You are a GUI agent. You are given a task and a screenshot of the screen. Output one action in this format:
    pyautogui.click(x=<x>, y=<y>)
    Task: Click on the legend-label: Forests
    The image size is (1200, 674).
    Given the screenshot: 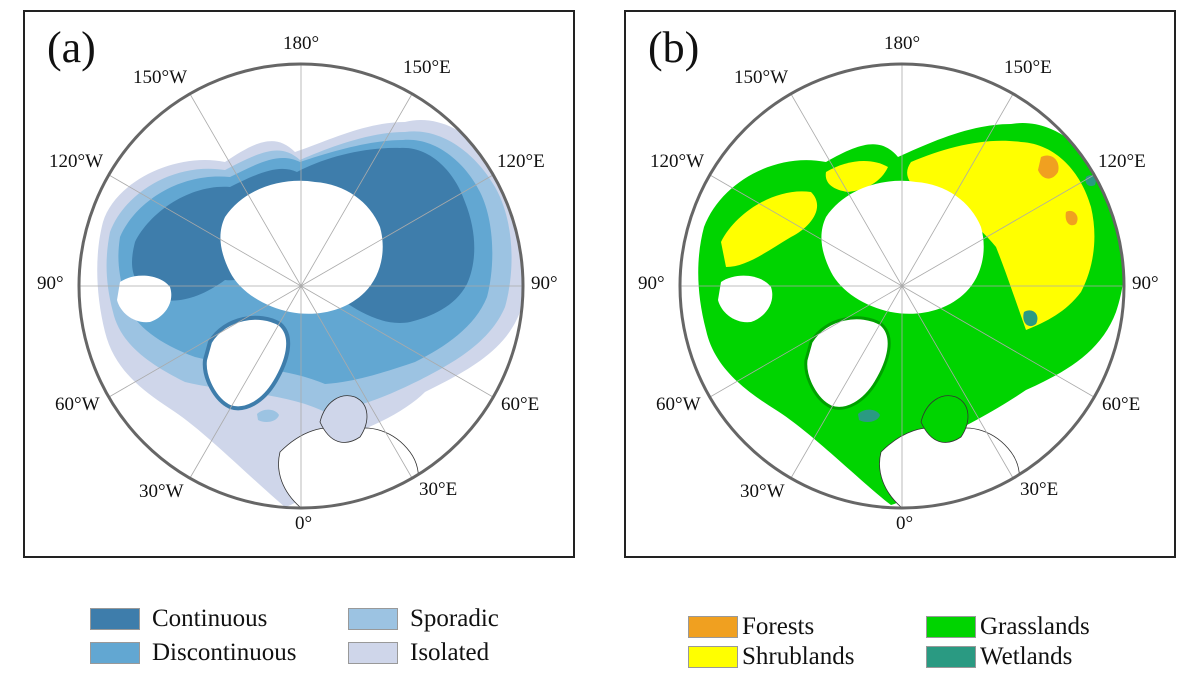 What is the action you would take?
    pyautogui.click(x=778, y=626)
    